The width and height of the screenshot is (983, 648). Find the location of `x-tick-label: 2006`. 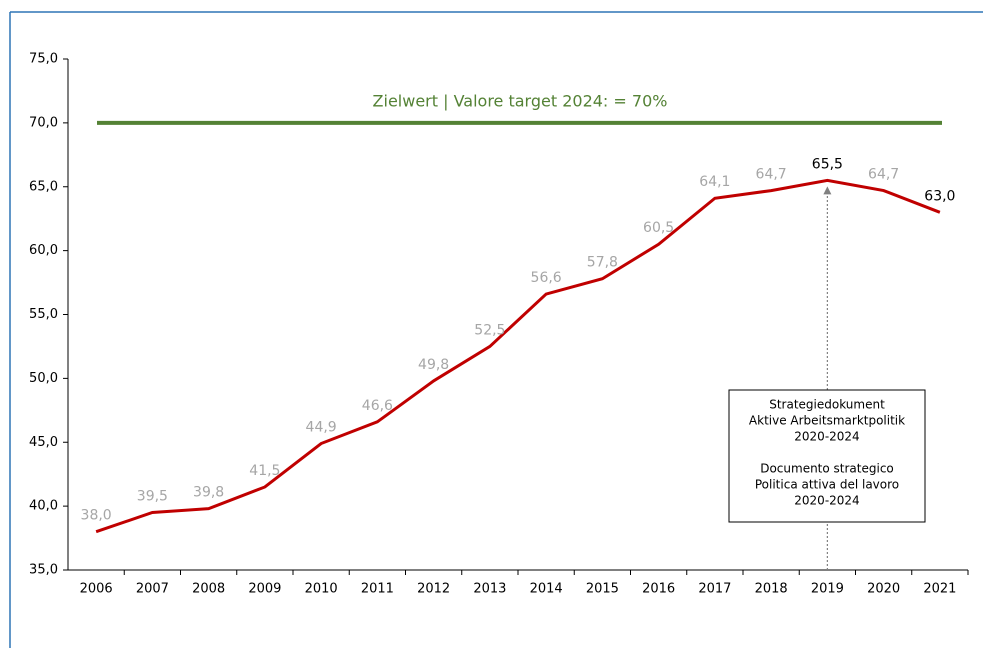

x-tick-label: 2006 is located at coordinates (96, 589).